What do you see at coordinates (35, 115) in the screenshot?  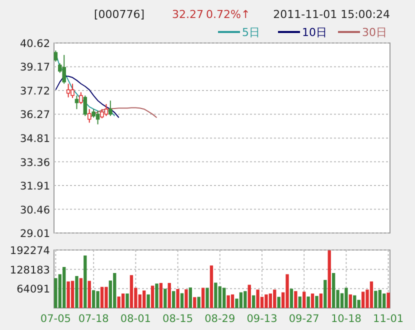 I see `y-tick-label: 36.27` at bounding box center [35, 115].